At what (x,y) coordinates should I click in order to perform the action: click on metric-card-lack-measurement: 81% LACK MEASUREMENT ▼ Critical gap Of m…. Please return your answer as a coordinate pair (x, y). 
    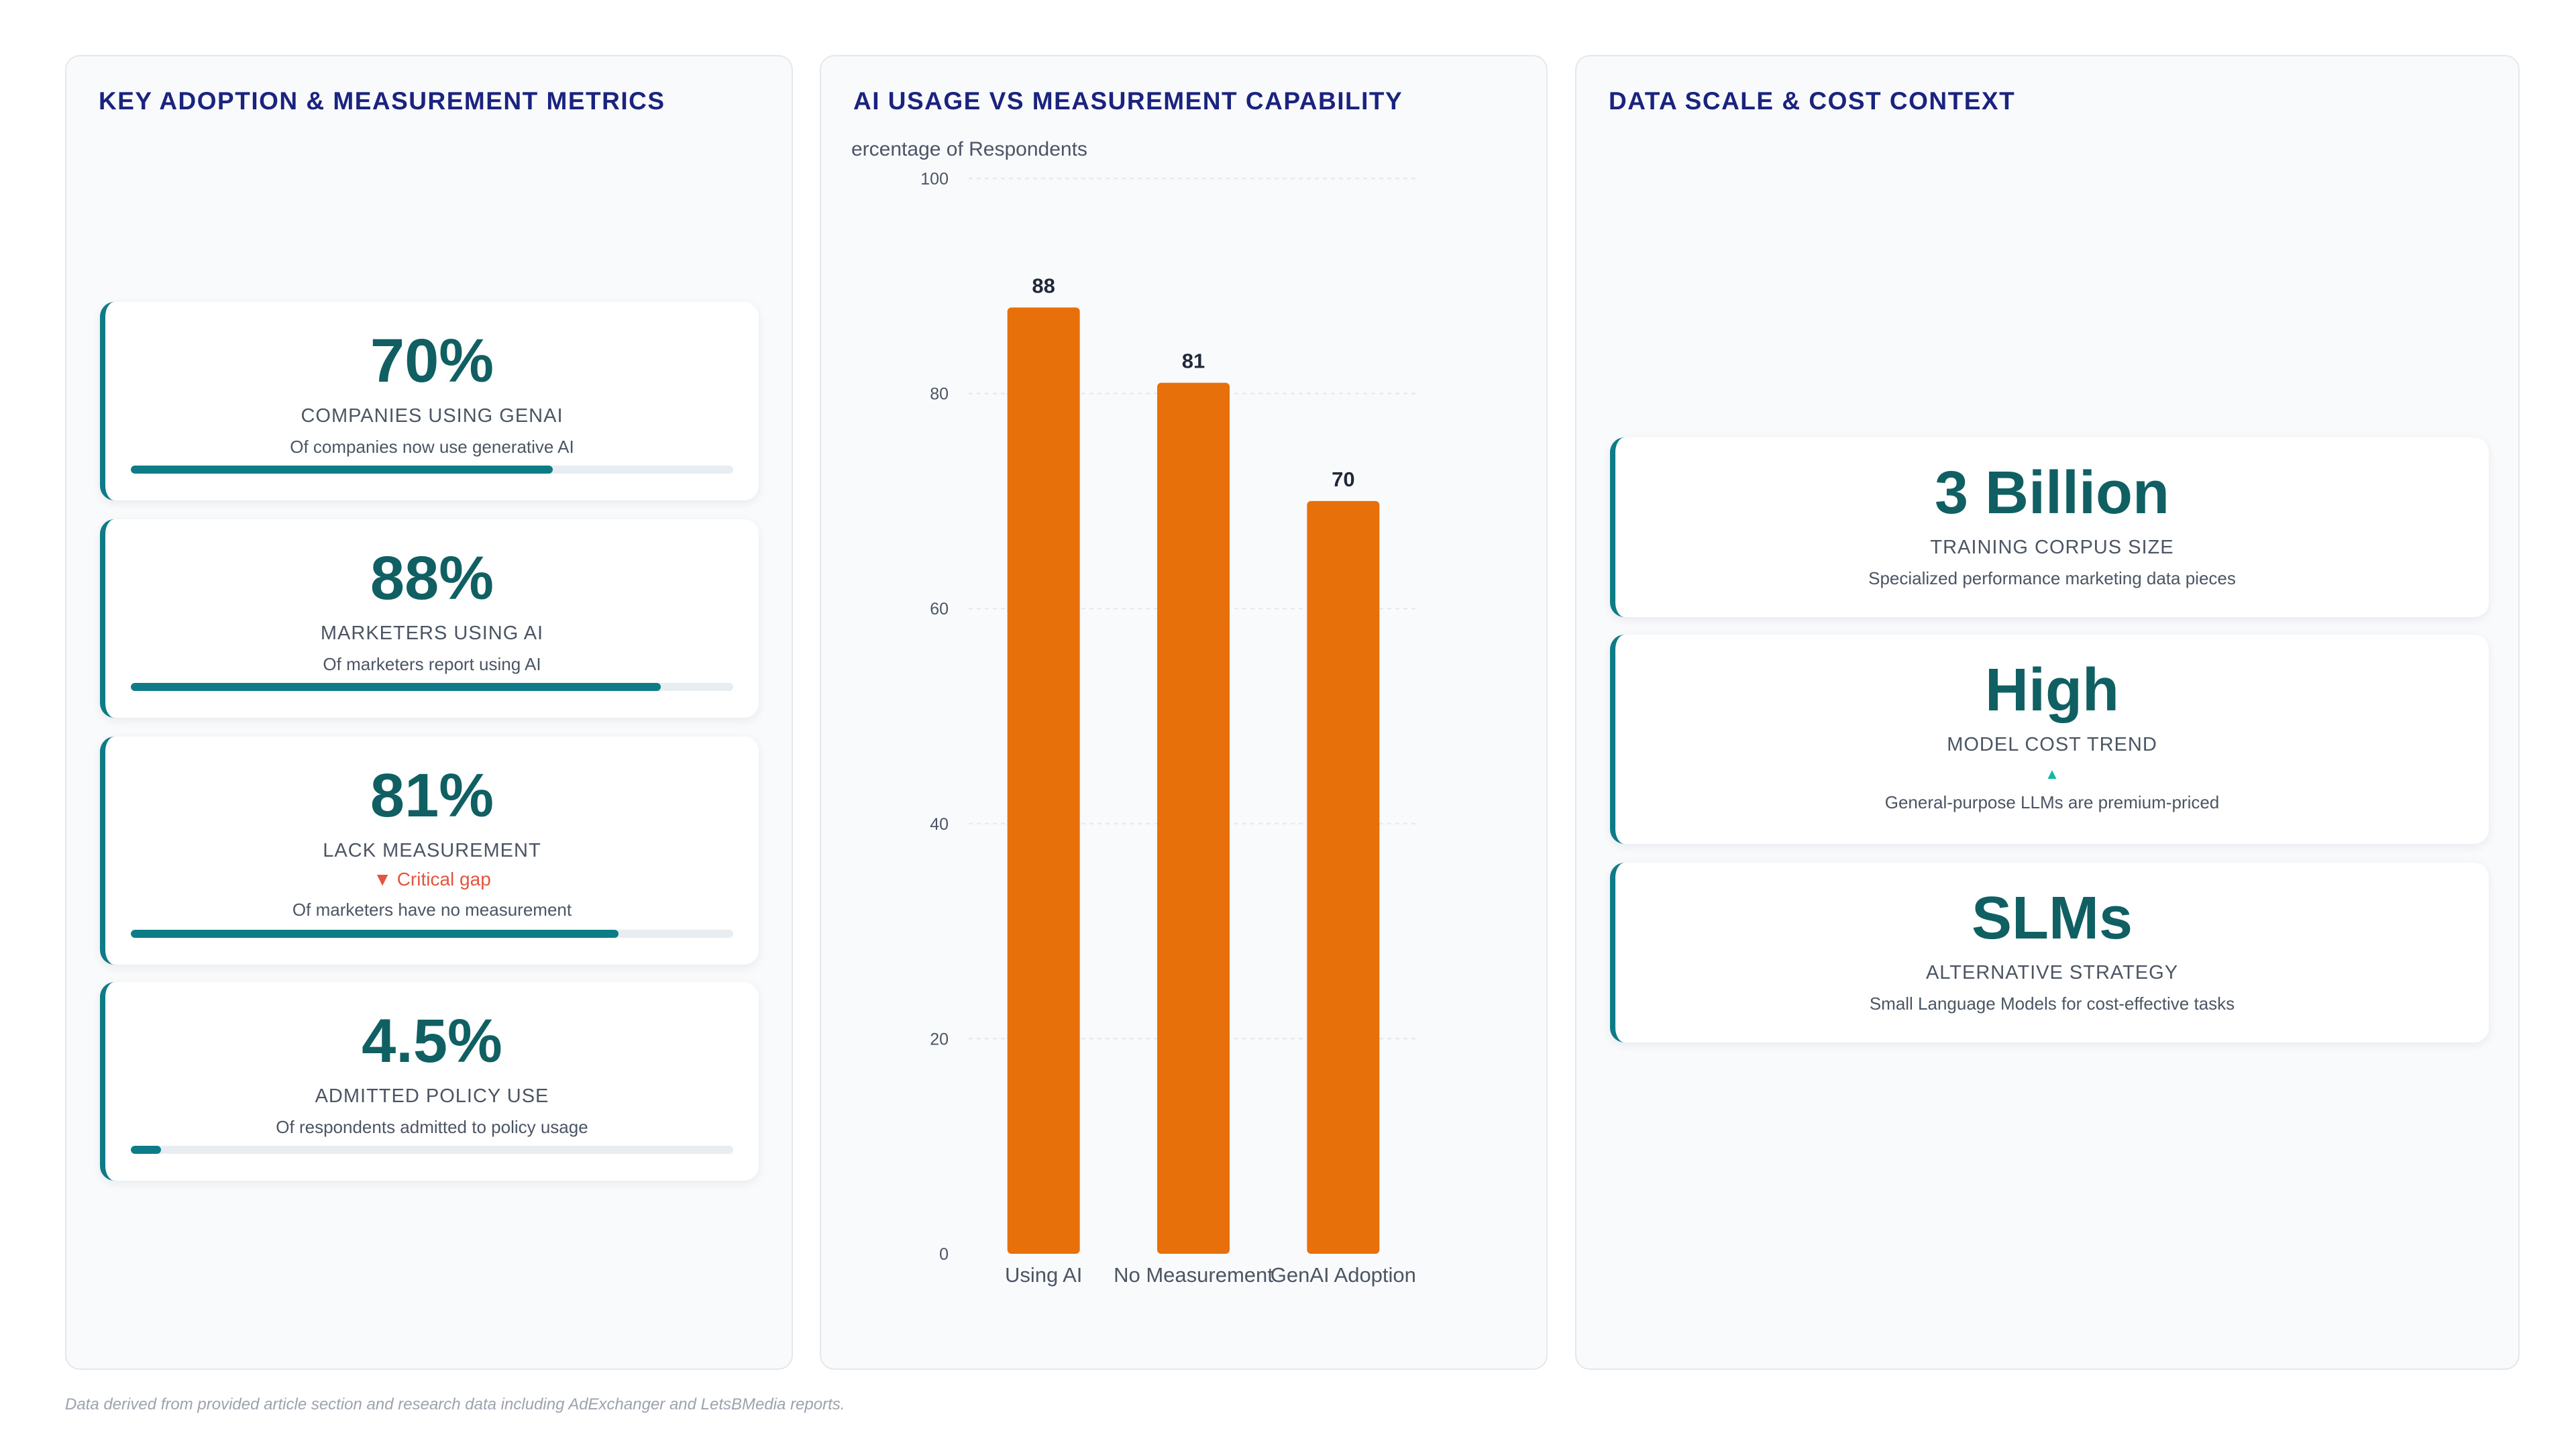
    Looking at the image, I should click on (429, 851).